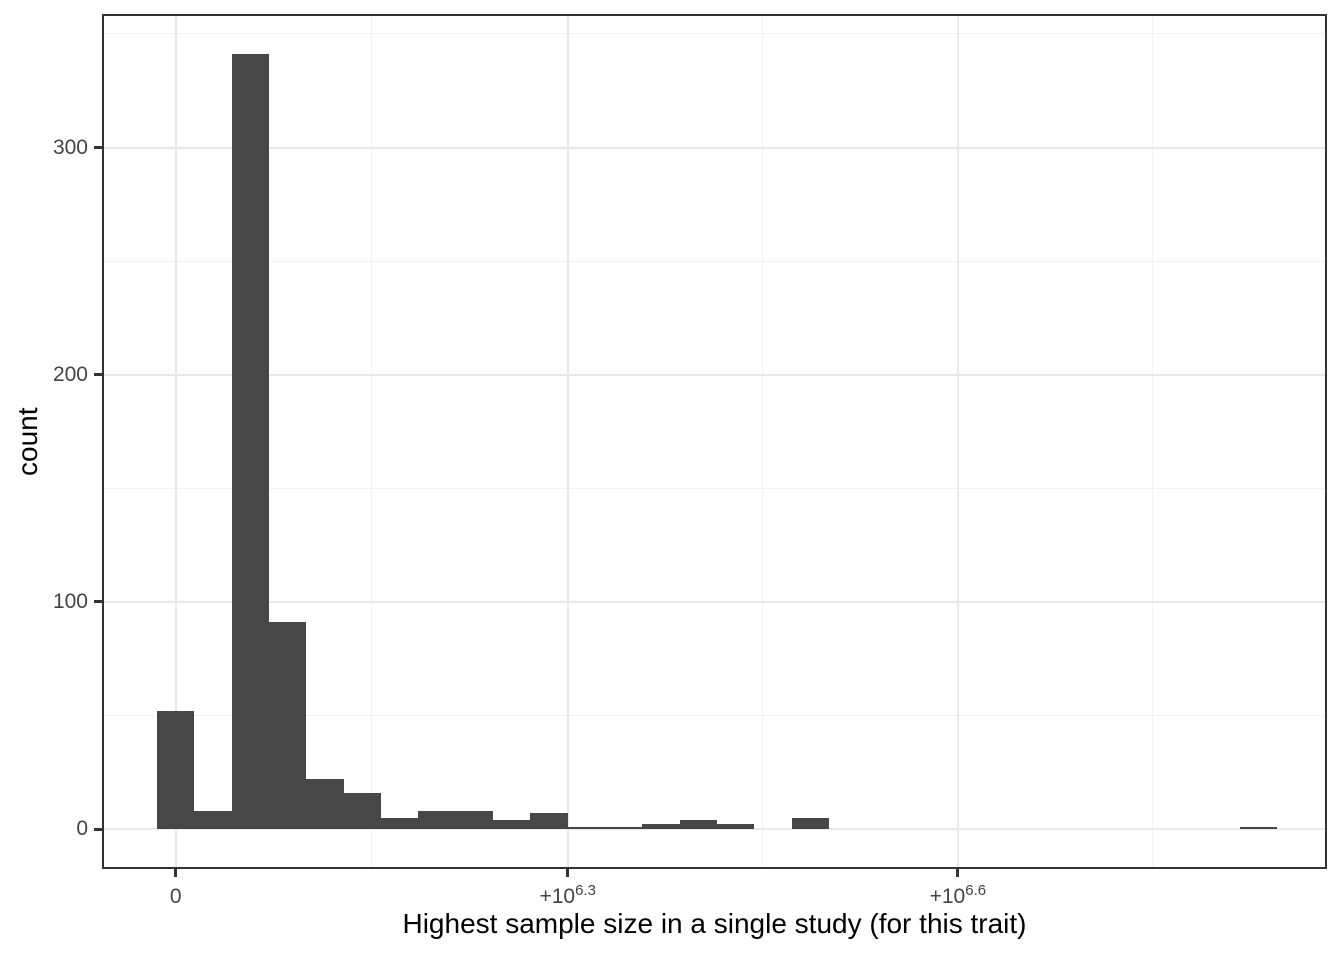 This screenshot has height=960, width=1344. I want to click on x-tick-label-exponent: 6.6, so click(976, 890).